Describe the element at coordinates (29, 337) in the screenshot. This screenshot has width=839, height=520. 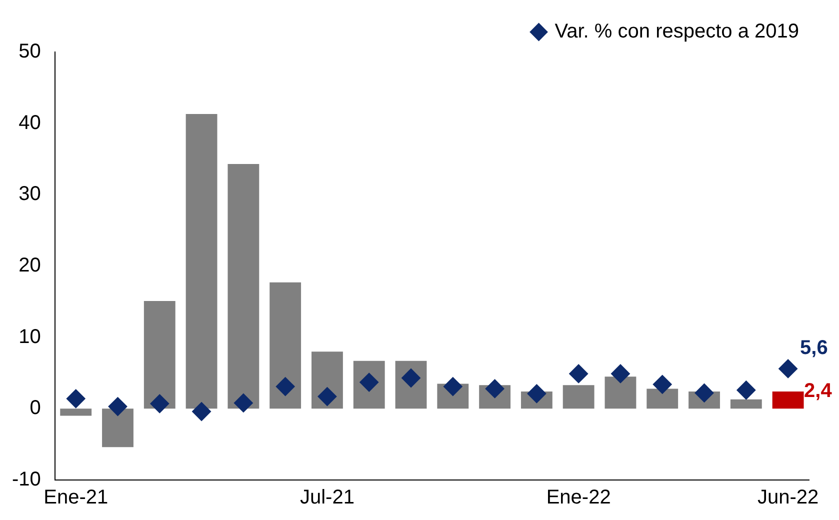
I see `y-tick-label: 10` at that location.